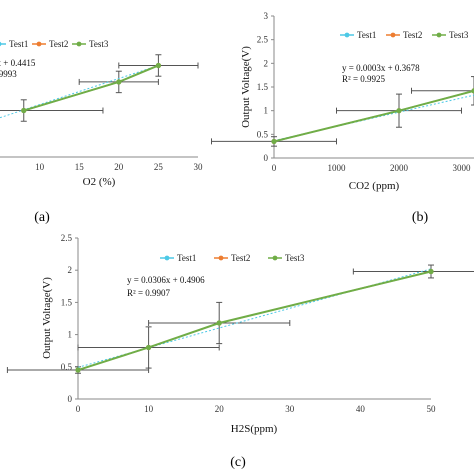 The height and width of the screenshot is (474, 474). I want to click on x-tick-label: 50, so click(432, 409).